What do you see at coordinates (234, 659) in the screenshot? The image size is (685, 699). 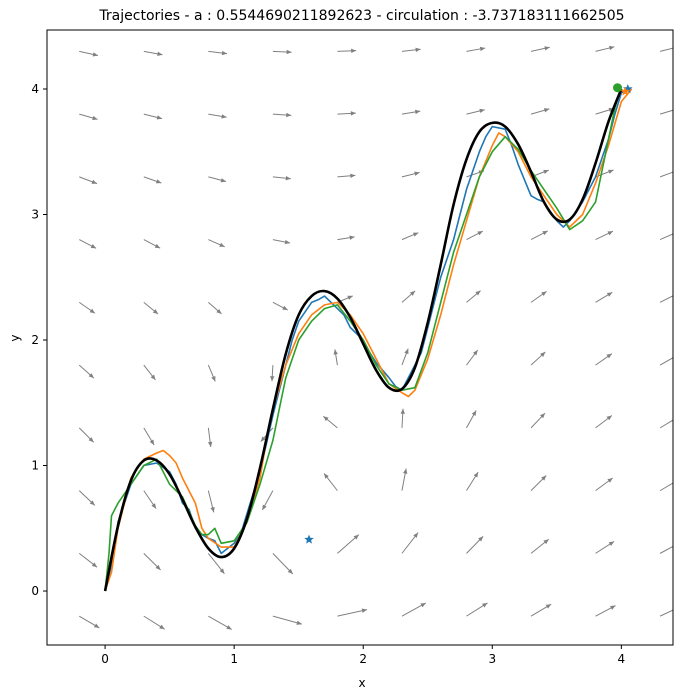 I see `x-tick-label: 1` at bounding box center [234, 659].